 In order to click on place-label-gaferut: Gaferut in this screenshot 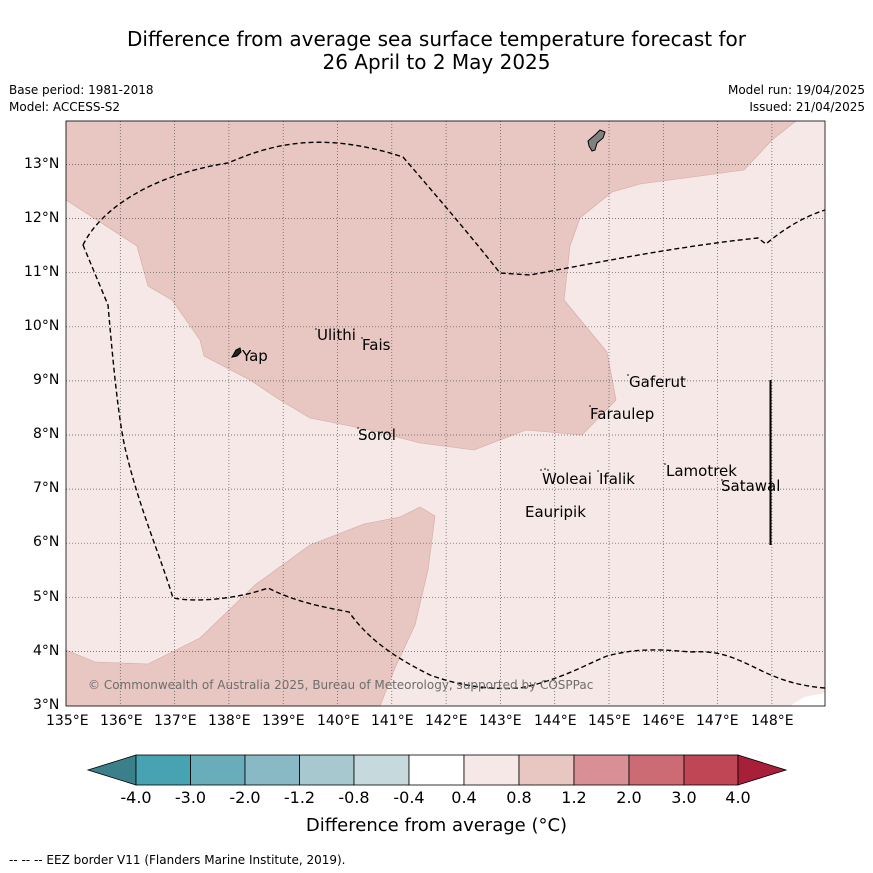, I will do `click(657, 382)`.